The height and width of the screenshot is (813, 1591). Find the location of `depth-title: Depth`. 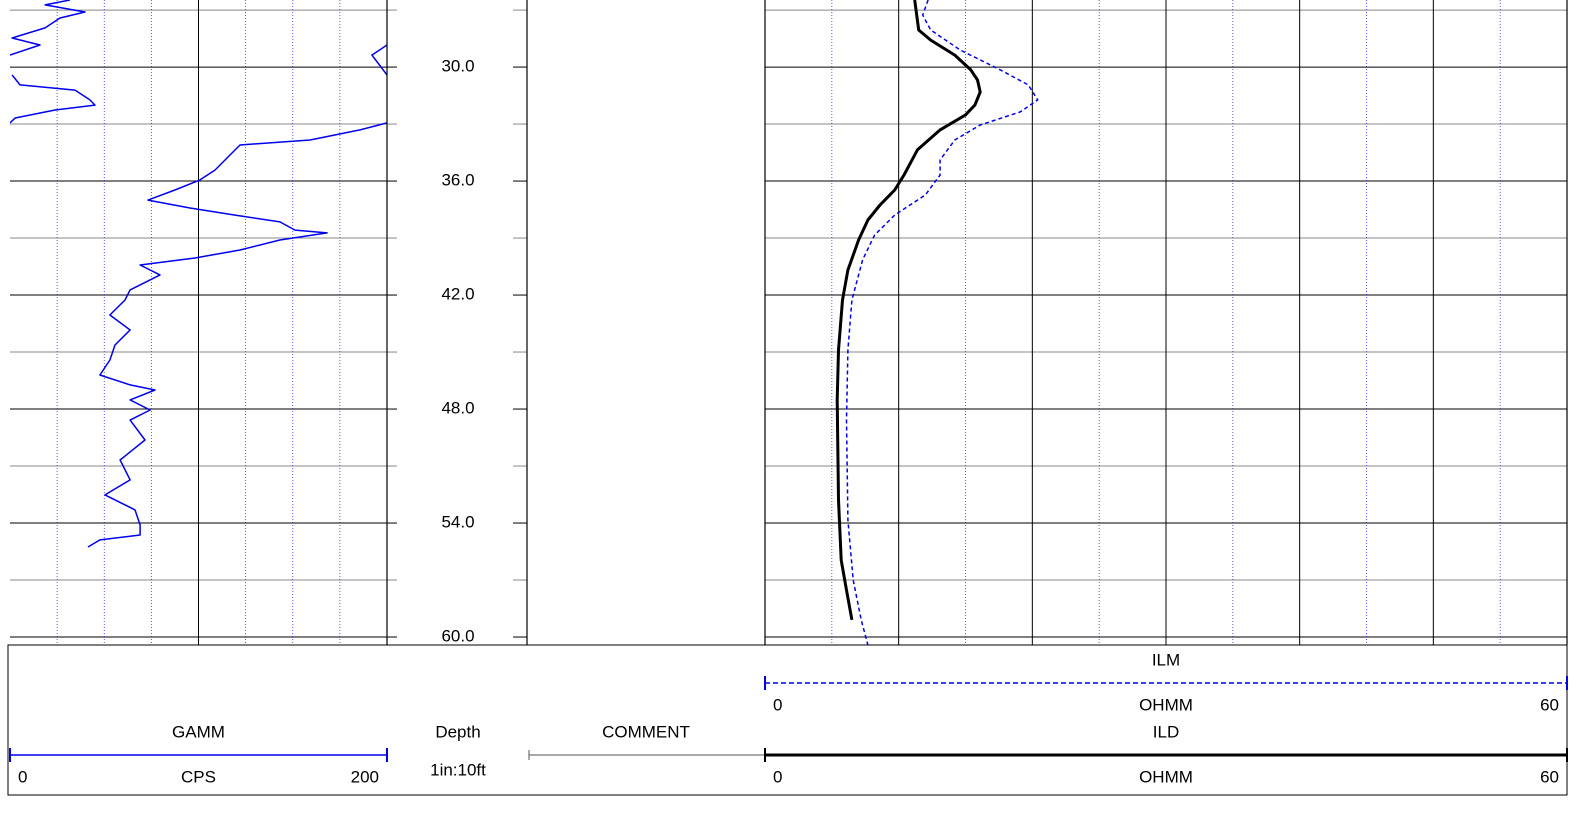

depth-title: Depth is located at coordinates (457, 731).